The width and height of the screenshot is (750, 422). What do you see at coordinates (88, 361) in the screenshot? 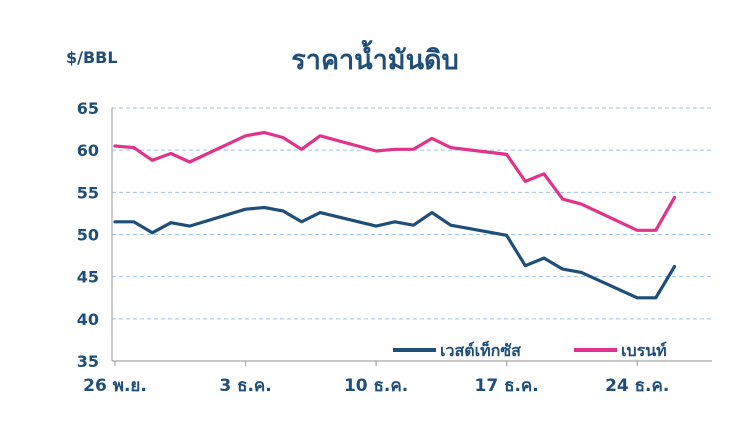
I see `y-tick-label: 35` at bounding box center [88, 361].